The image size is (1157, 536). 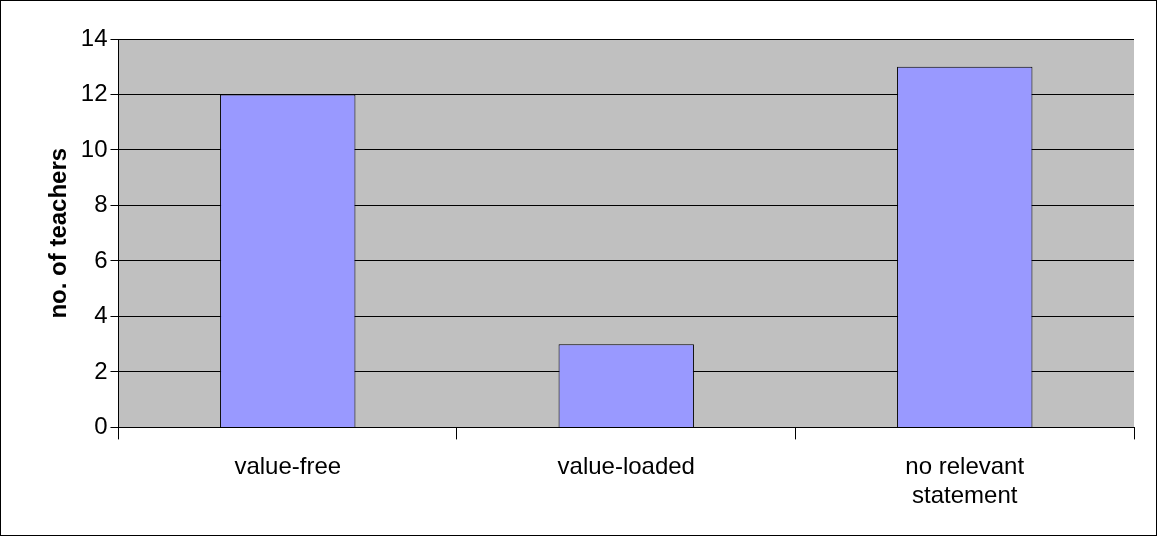 I want to click on y-axis-title: no. of teachers, so click(x=58, y=233).